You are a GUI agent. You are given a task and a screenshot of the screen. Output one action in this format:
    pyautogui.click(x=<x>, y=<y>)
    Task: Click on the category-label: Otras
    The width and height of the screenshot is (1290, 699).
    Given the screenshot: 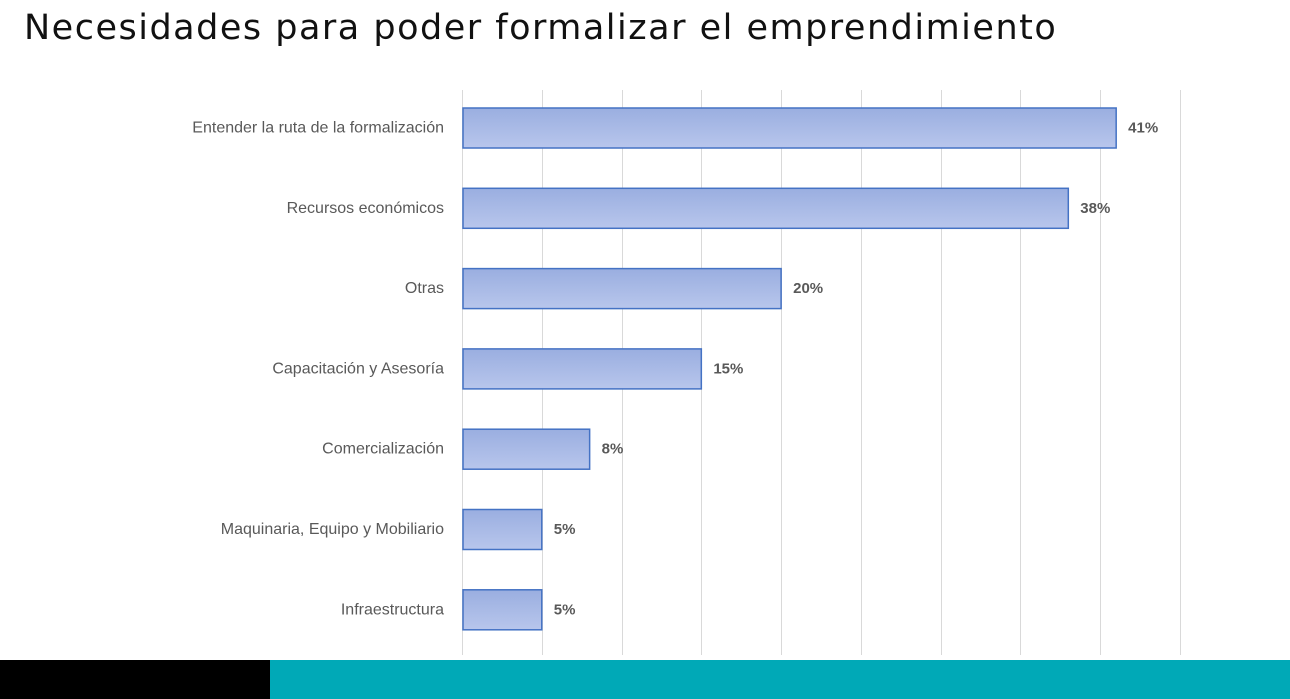 What is the action you would take?
    pyautogui.click(x=424, y=288)
    